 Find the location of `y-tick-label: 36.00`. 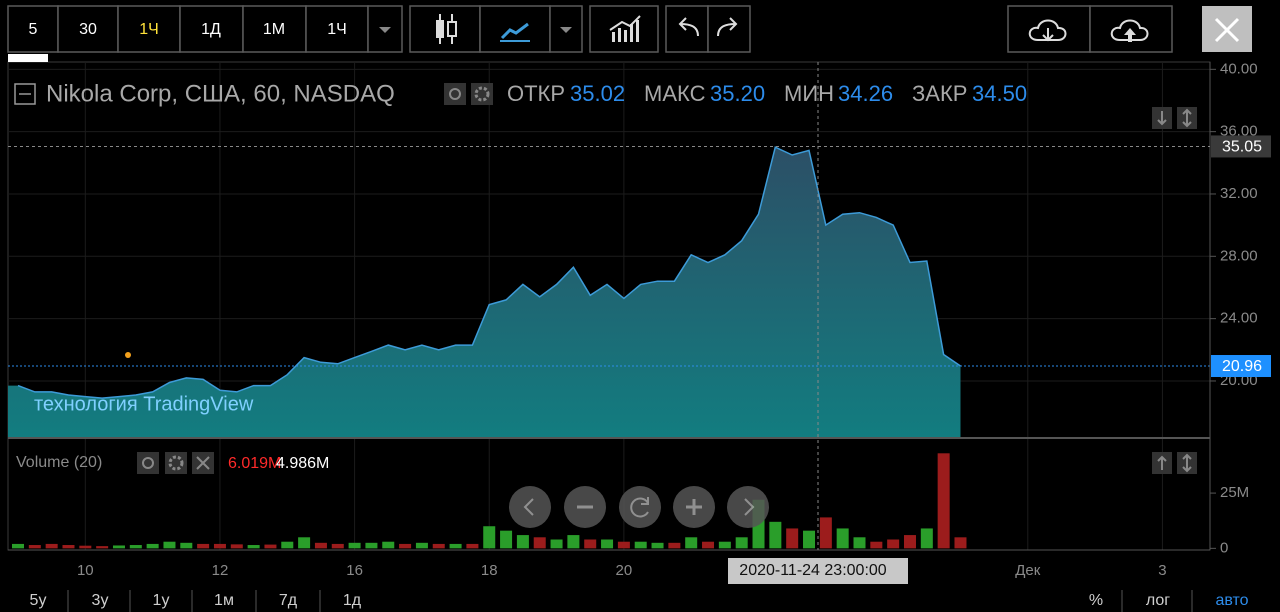

y-tick-label: 36.00 is located at coordinates (1239, 131).